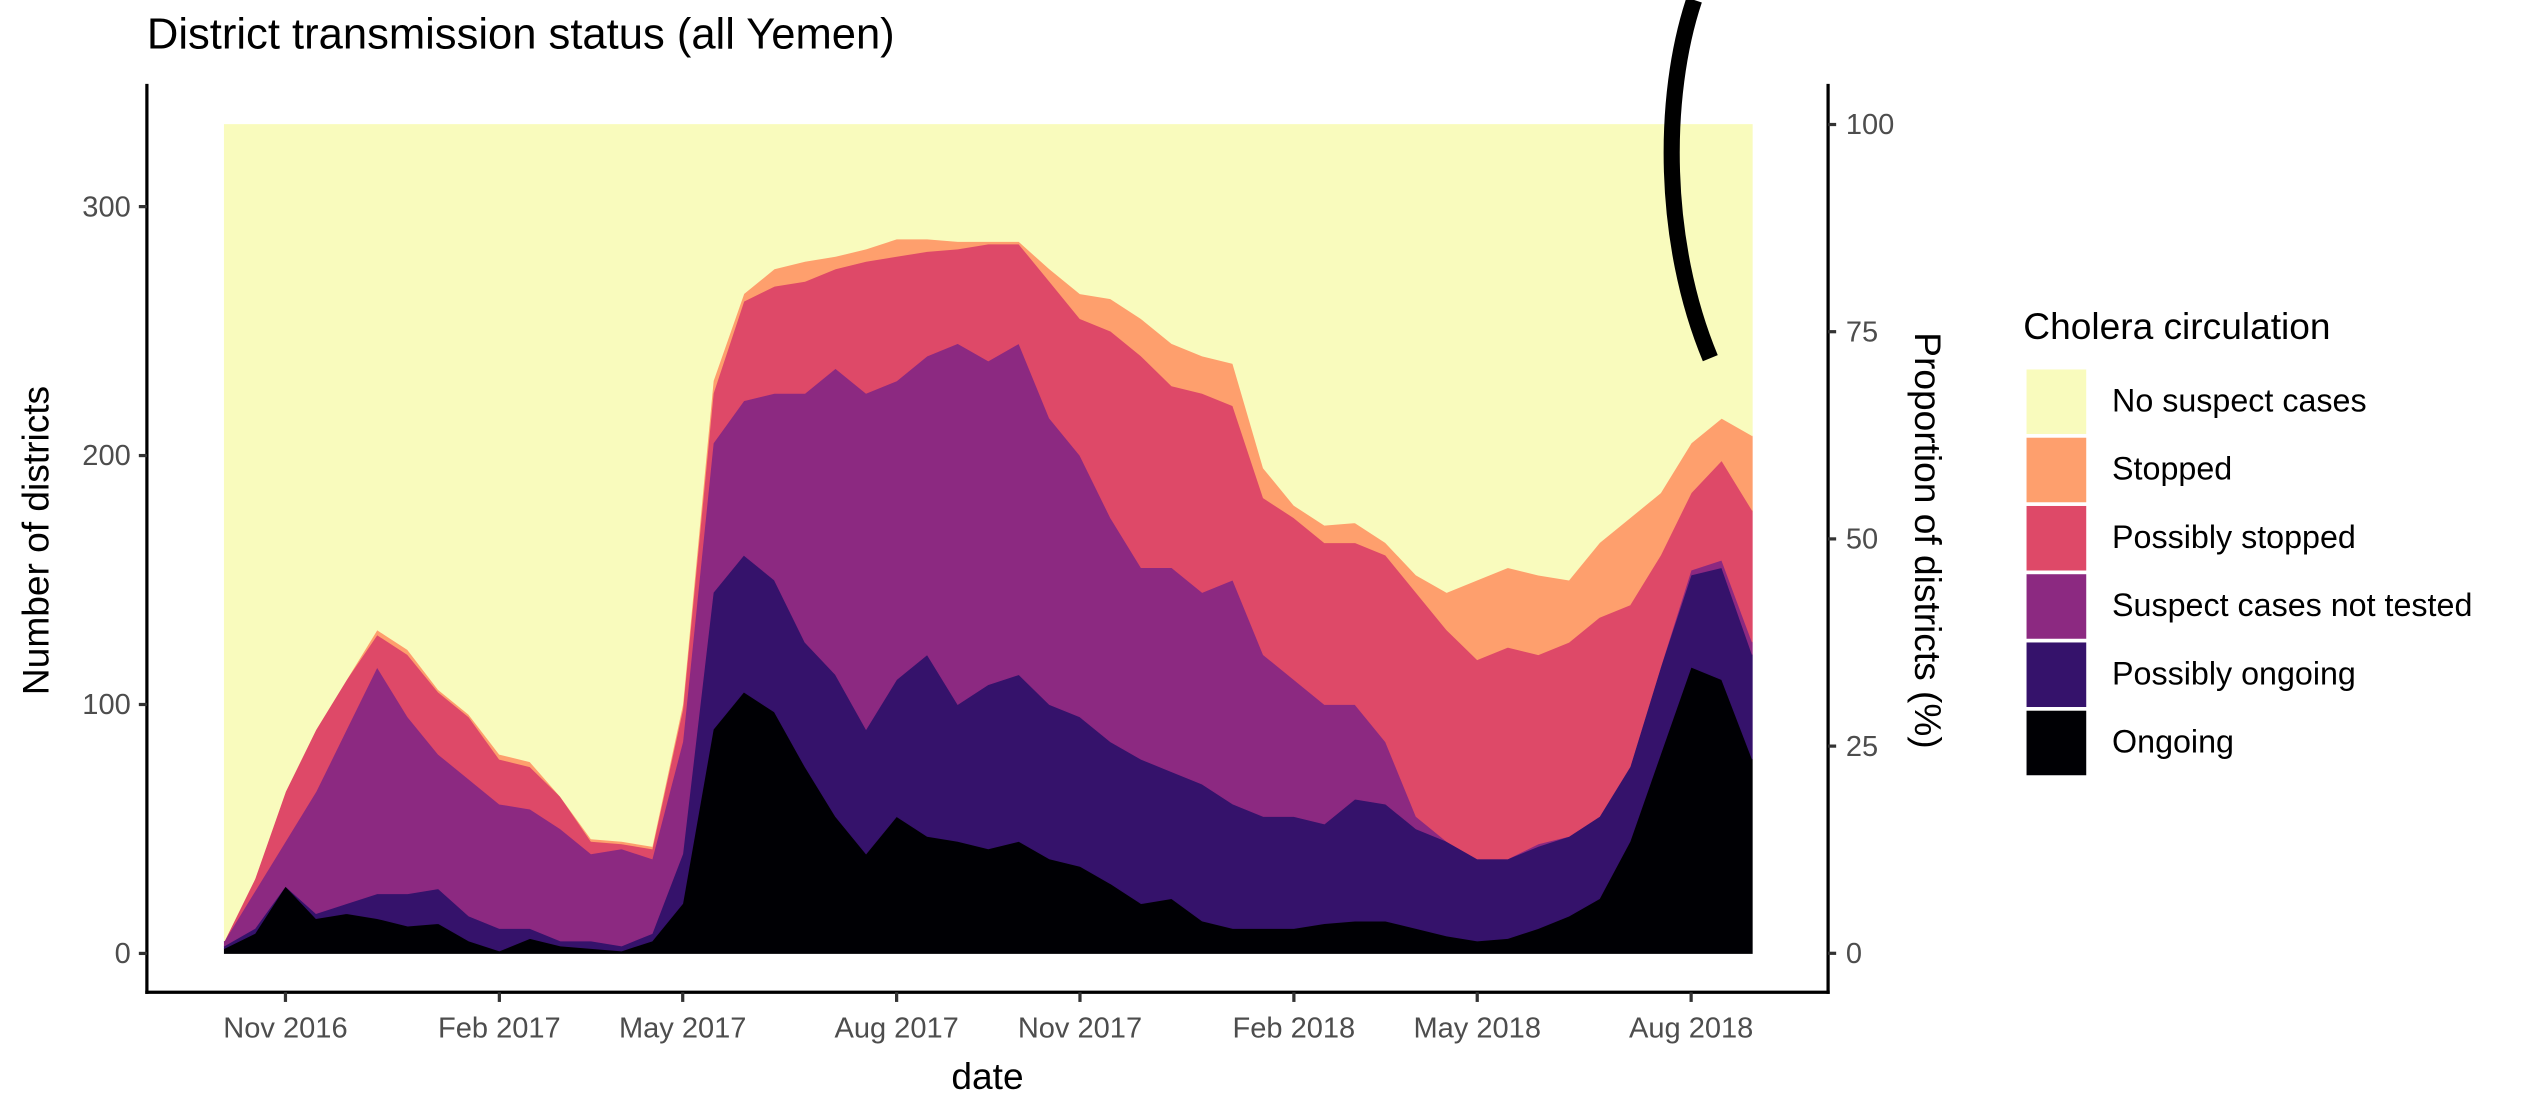 This screenshot has height=1096, width=2530. I want to click on y2-axis-title: Proportion of districts (%), so click(1928, 540).